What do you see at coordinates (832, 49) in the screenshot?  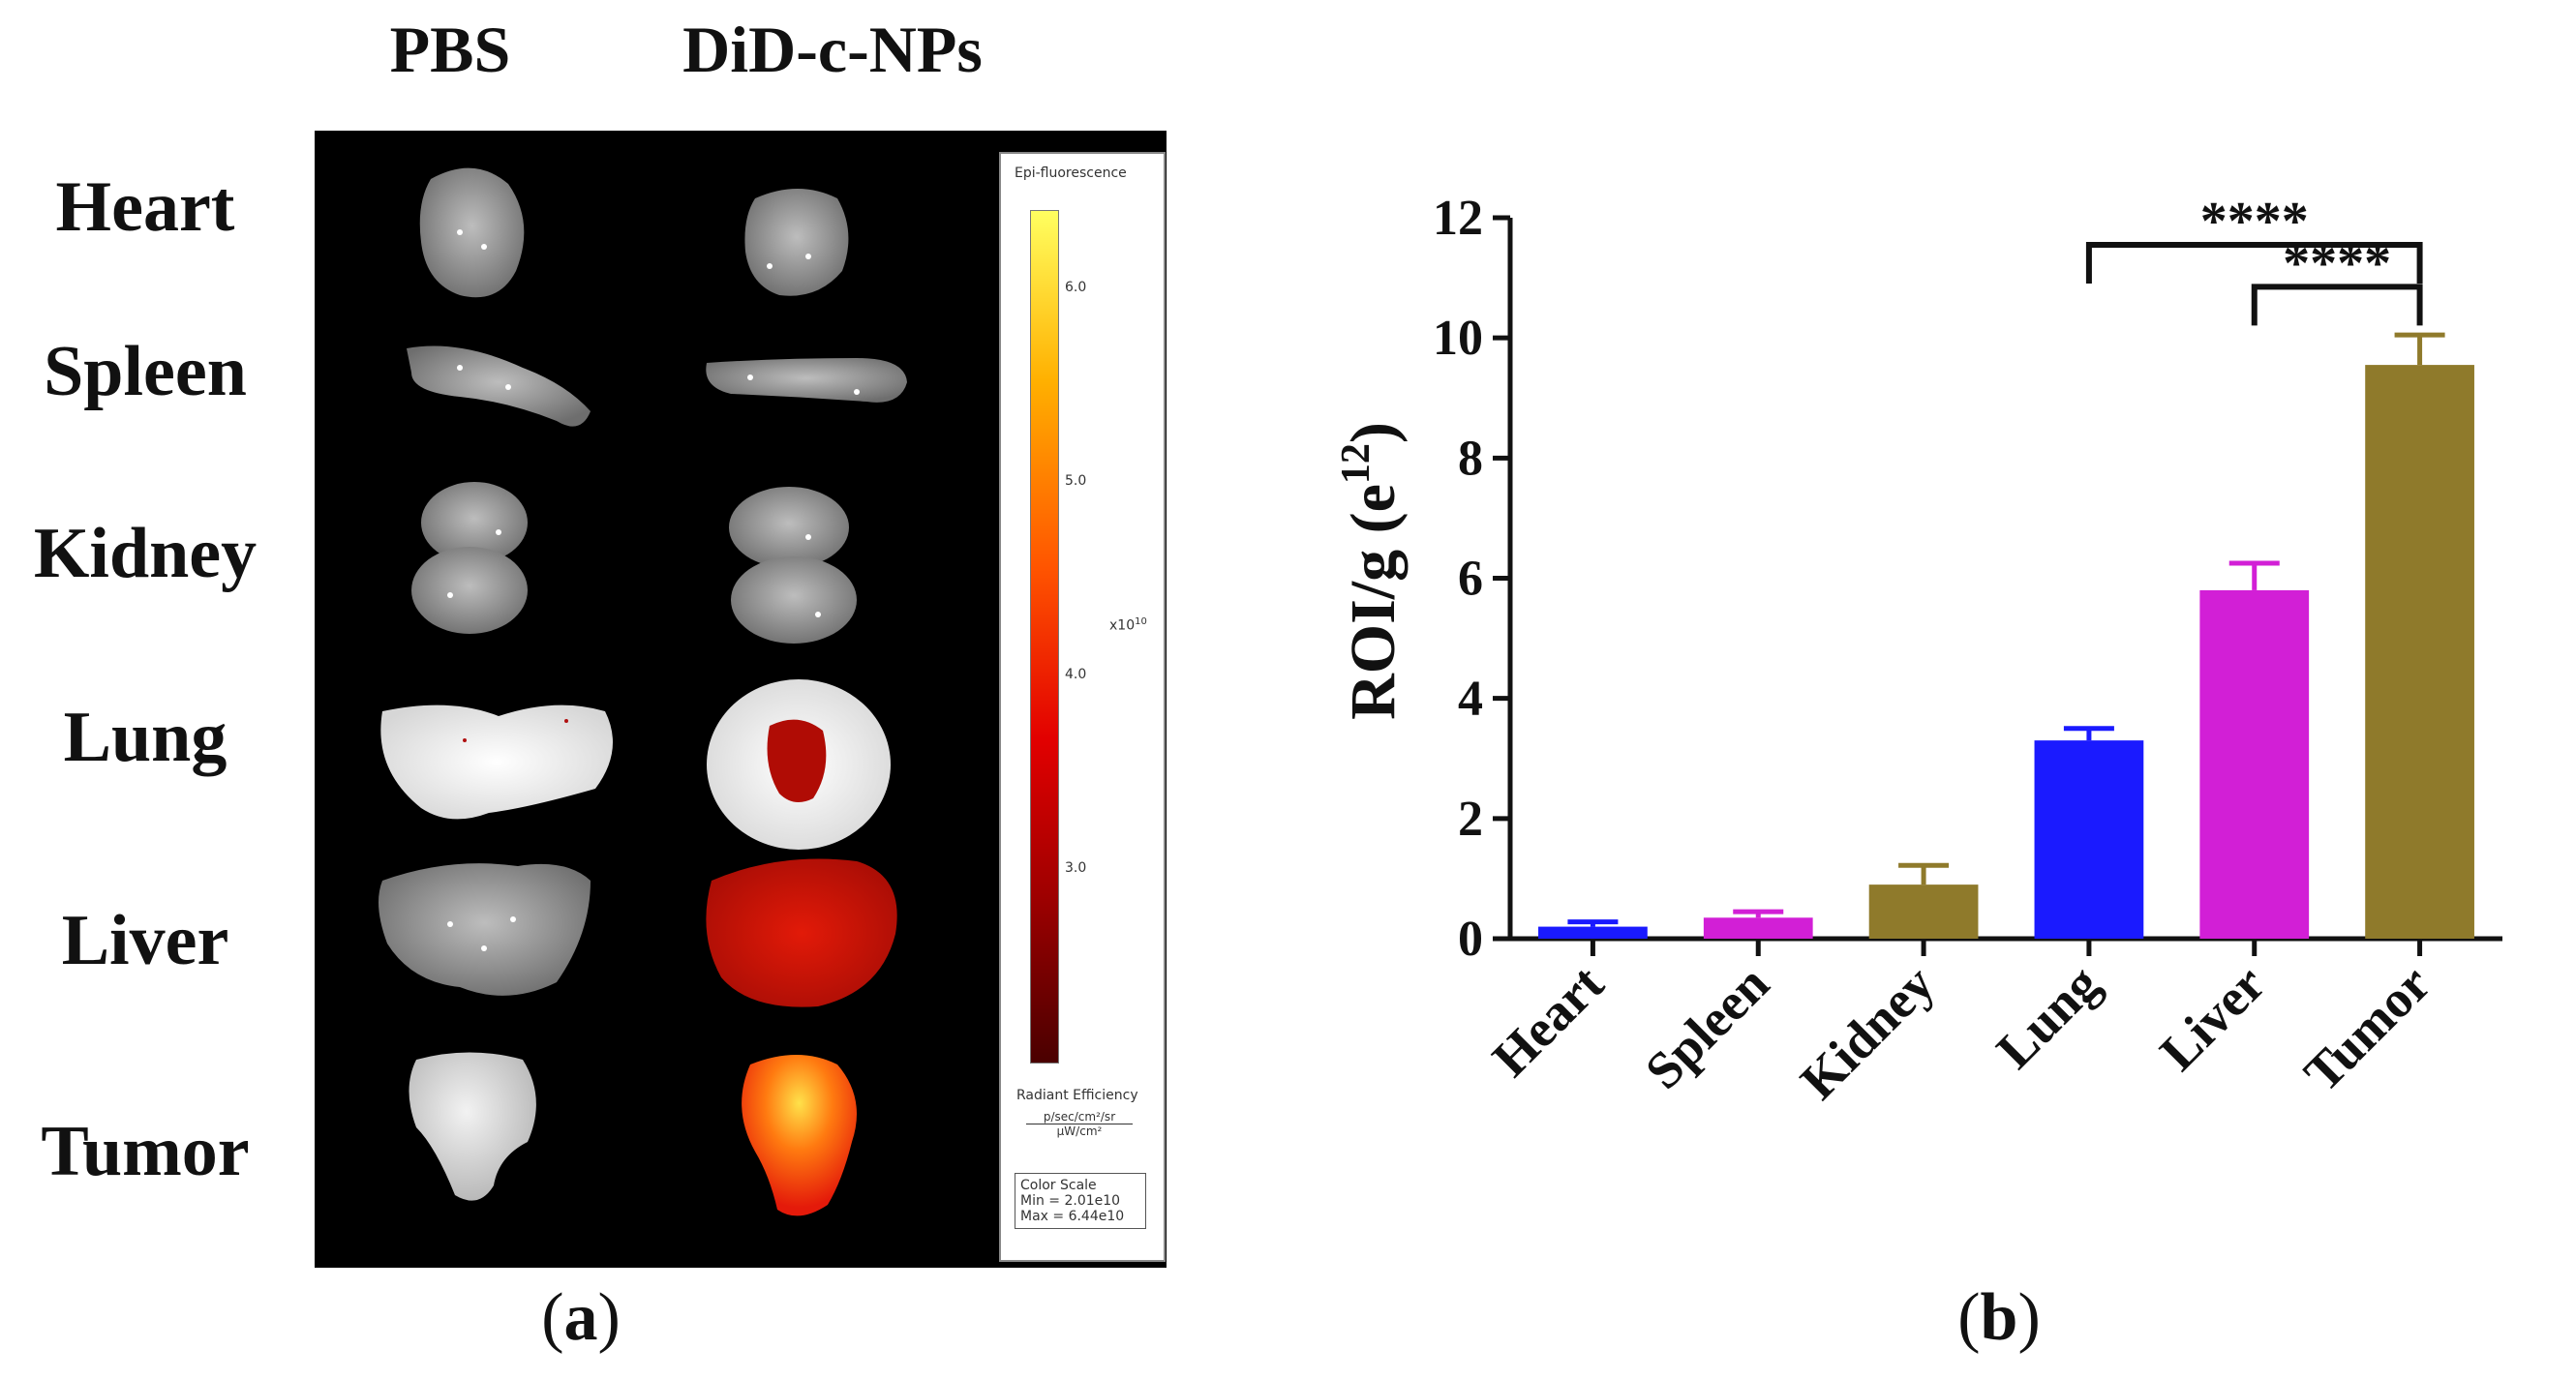 I see `column-header-did-c-nps: DiD-c-NPs` at bounding box center [832, 49].